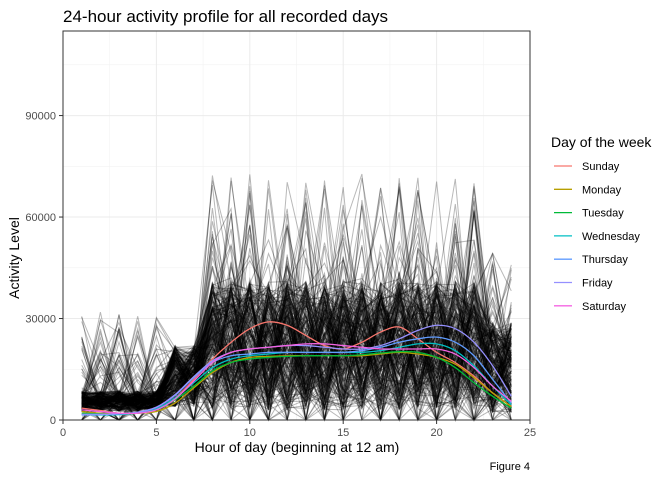 This screenshot has width=672, height=480. I want to click on x-tick-label: 20, so click(436, 433).